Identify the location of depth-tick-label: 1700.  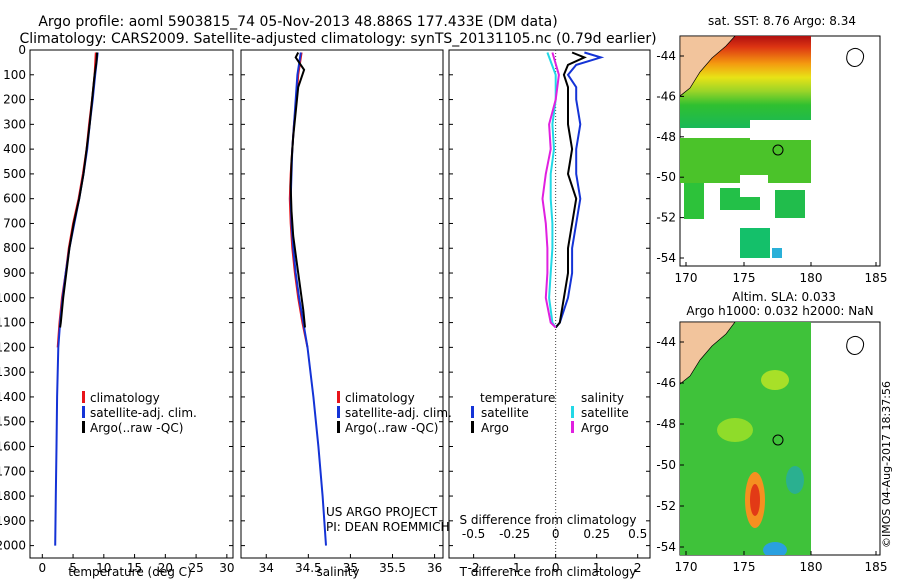
(13, 471).